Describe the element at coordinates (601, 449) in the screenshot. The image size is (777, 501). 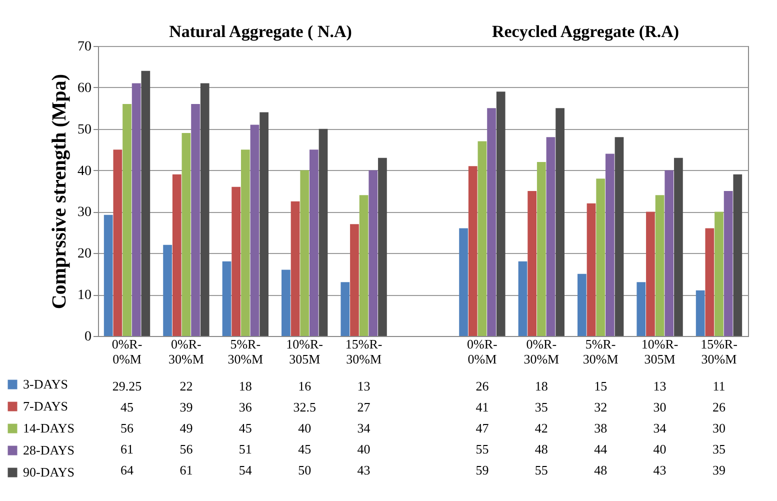
I see `data-label: 44` at that location.